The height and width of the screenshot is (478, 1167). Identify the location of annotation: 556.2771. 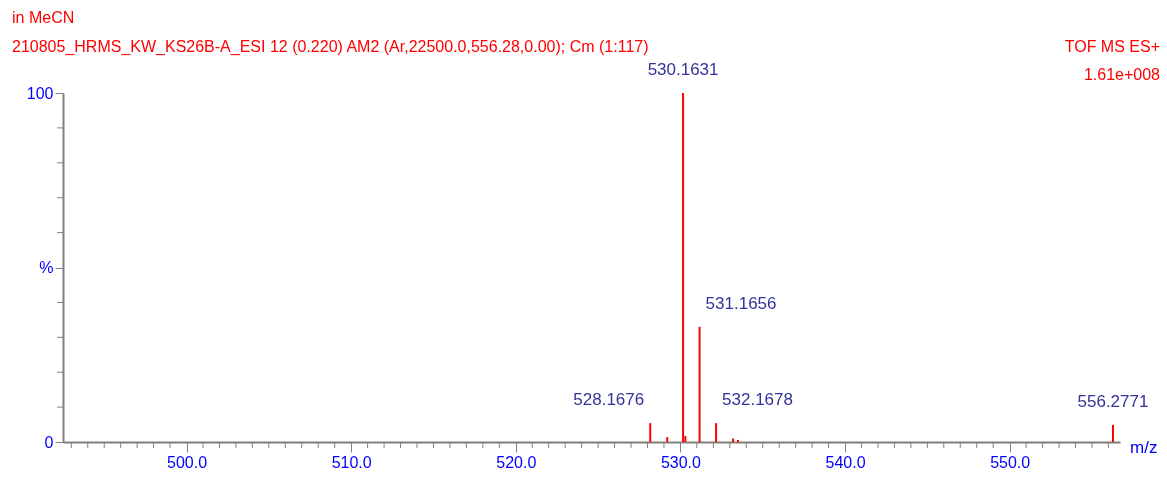
(1113, 401).